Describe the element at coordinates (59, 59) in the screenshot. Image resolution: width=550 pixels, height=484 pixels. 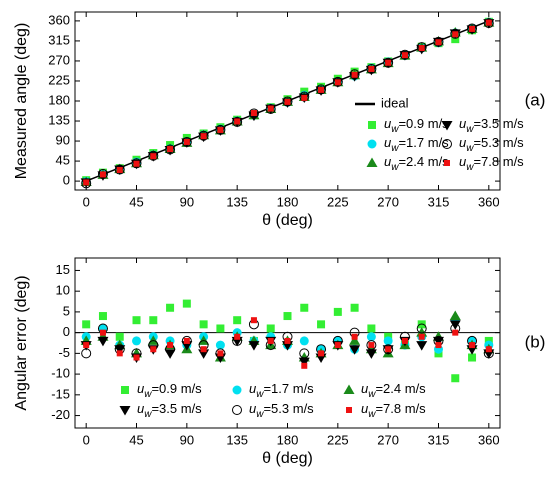
I see `y-tick-label: 270` at that location.